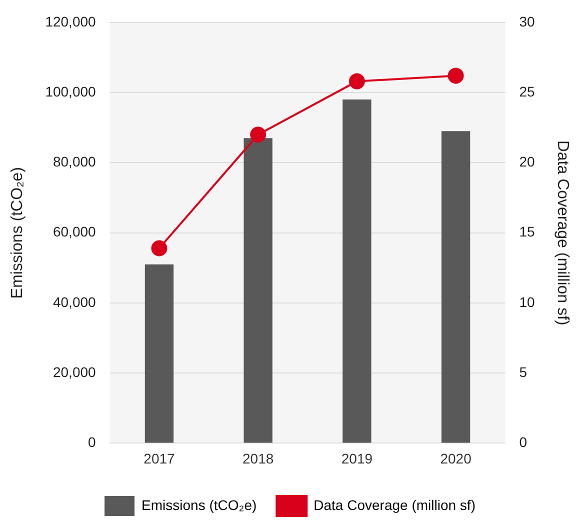  I want to click on y2-tick-label: 25, so click(527, 91).